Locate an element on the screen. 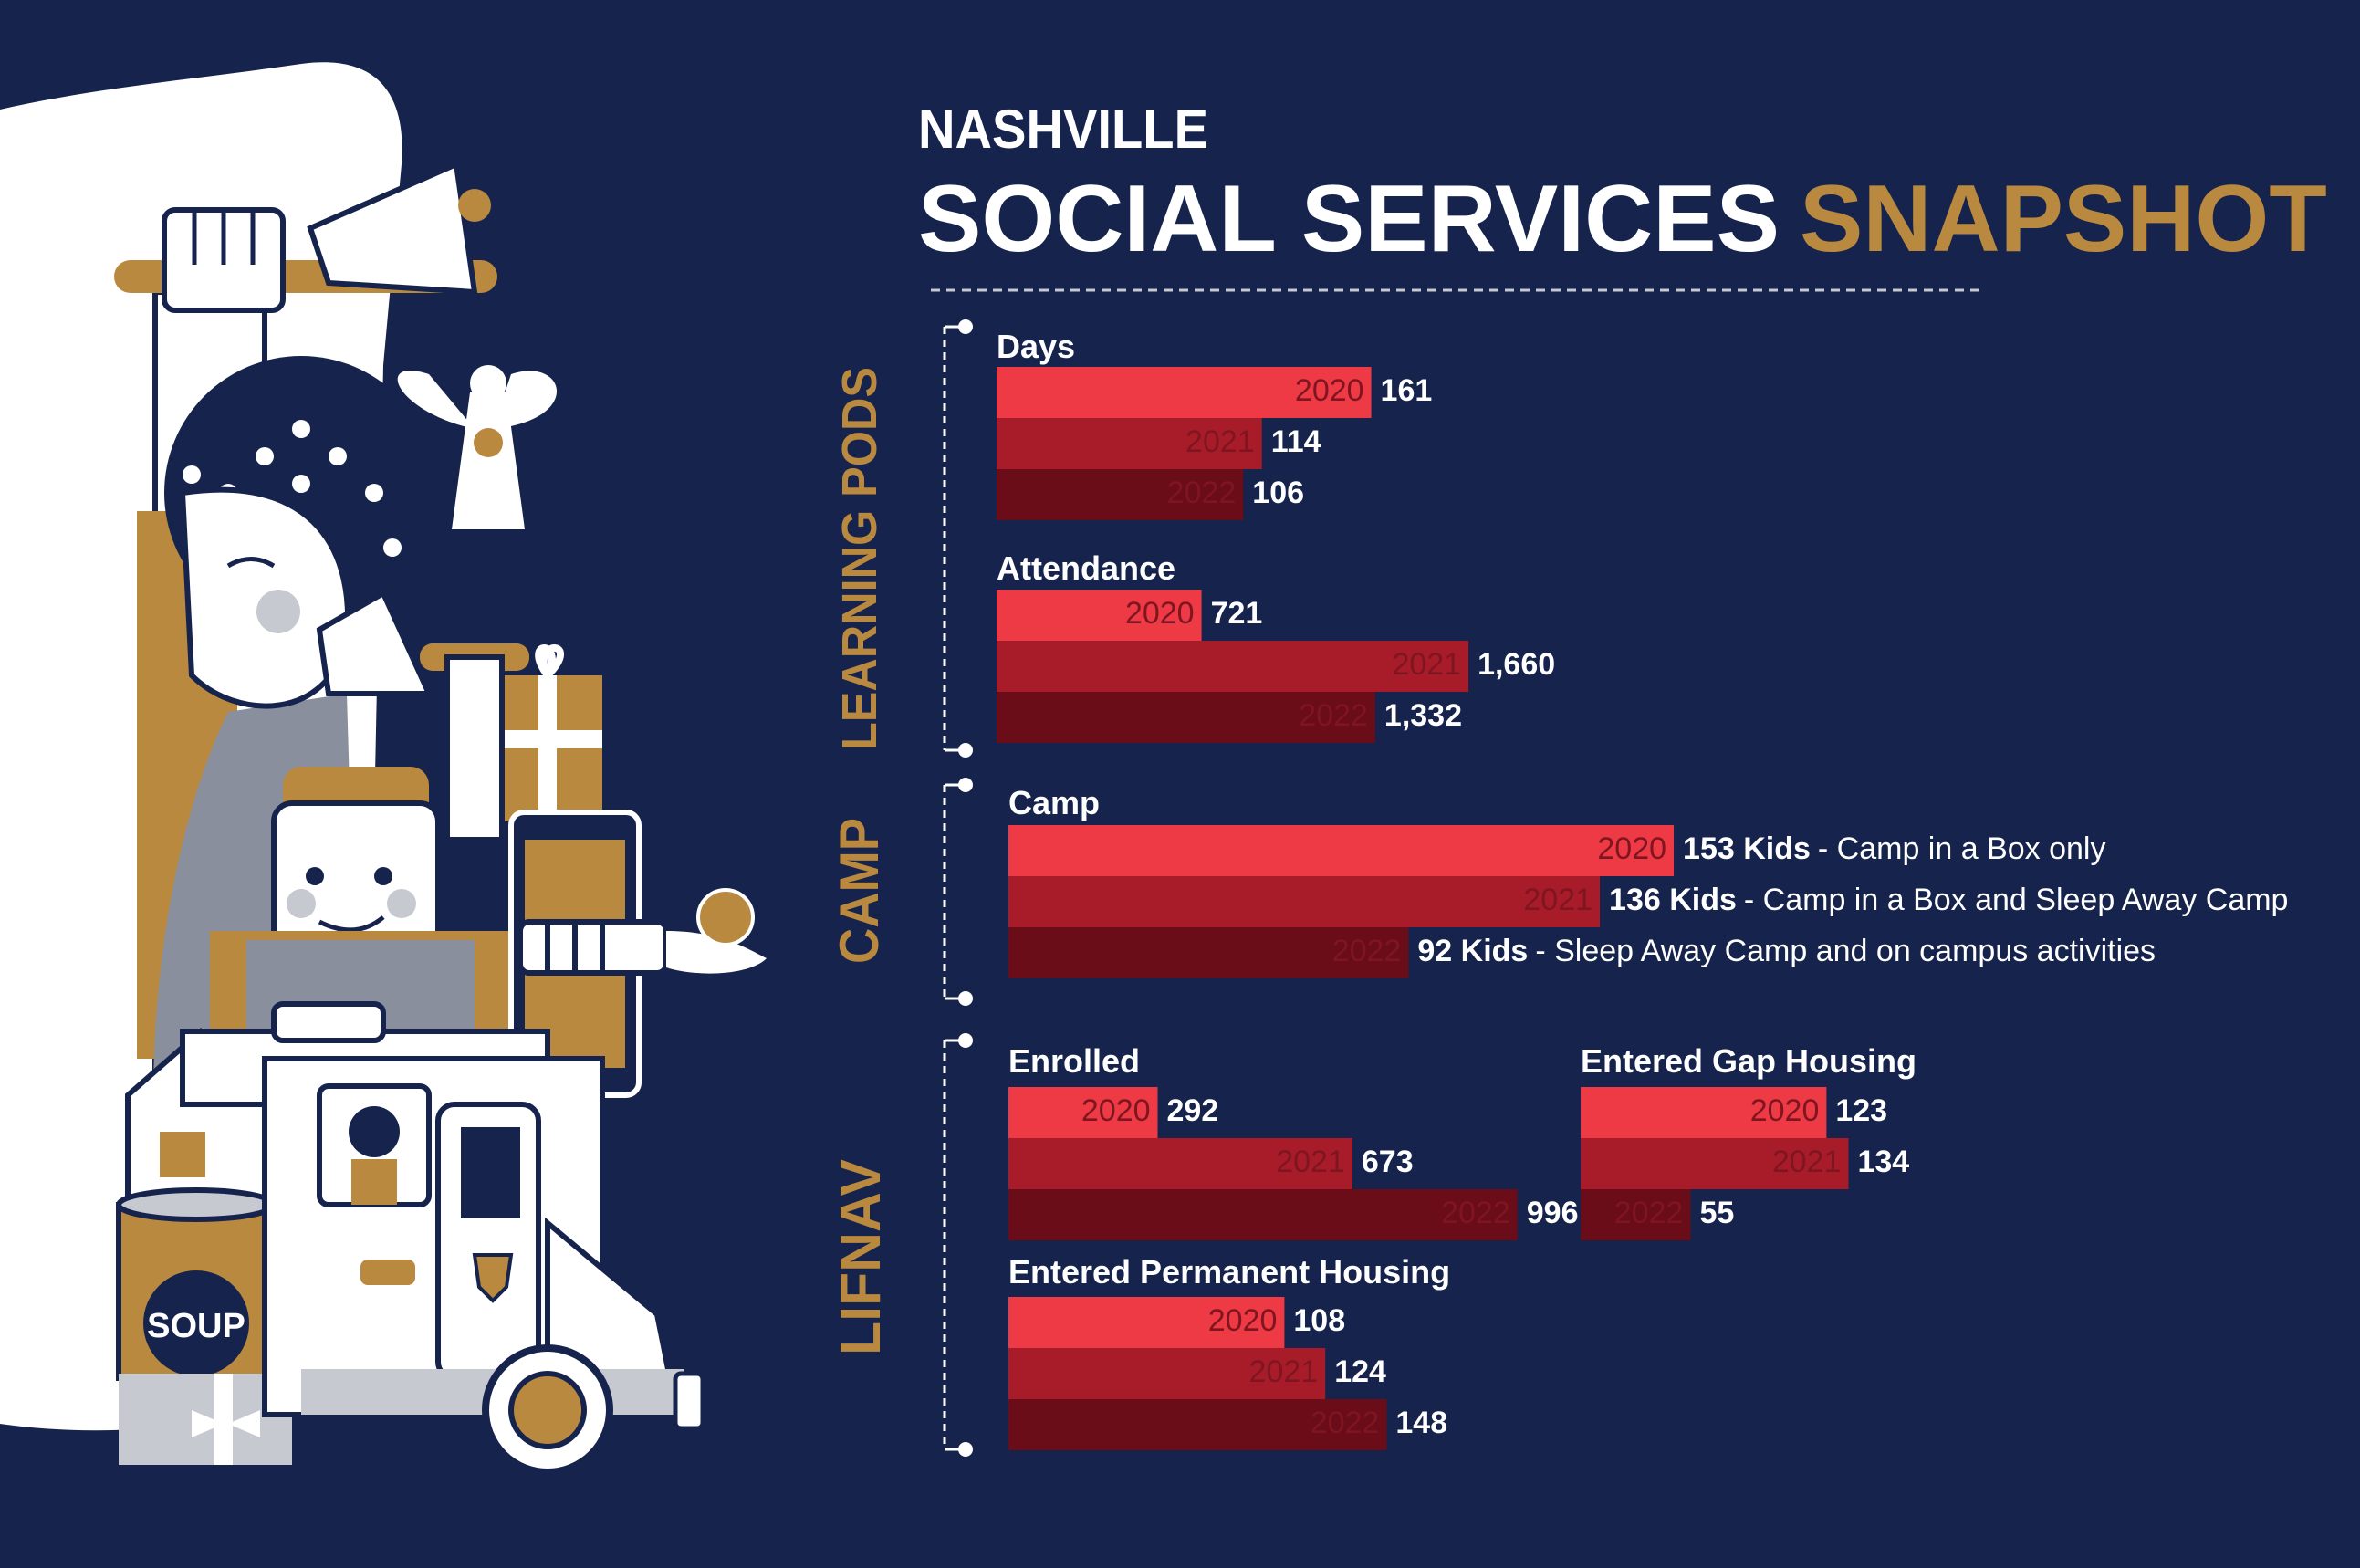 This screenshot has height=1568, width=2360. chart-title: Camp is located at coordinates (1054, 802).